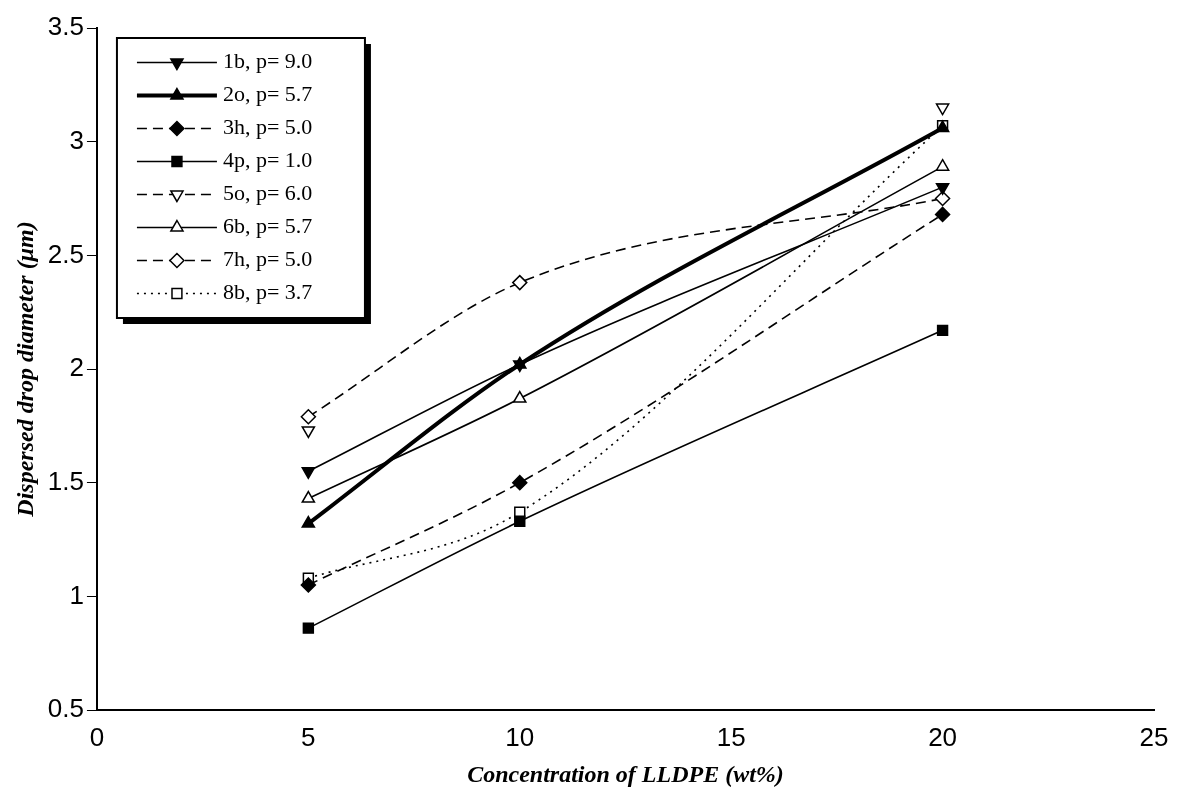  What do you see at coordinates (267, 292) in the screenshot?
I see `legend-label: 8b, p= 3.7` at bounding box center [267, 292].